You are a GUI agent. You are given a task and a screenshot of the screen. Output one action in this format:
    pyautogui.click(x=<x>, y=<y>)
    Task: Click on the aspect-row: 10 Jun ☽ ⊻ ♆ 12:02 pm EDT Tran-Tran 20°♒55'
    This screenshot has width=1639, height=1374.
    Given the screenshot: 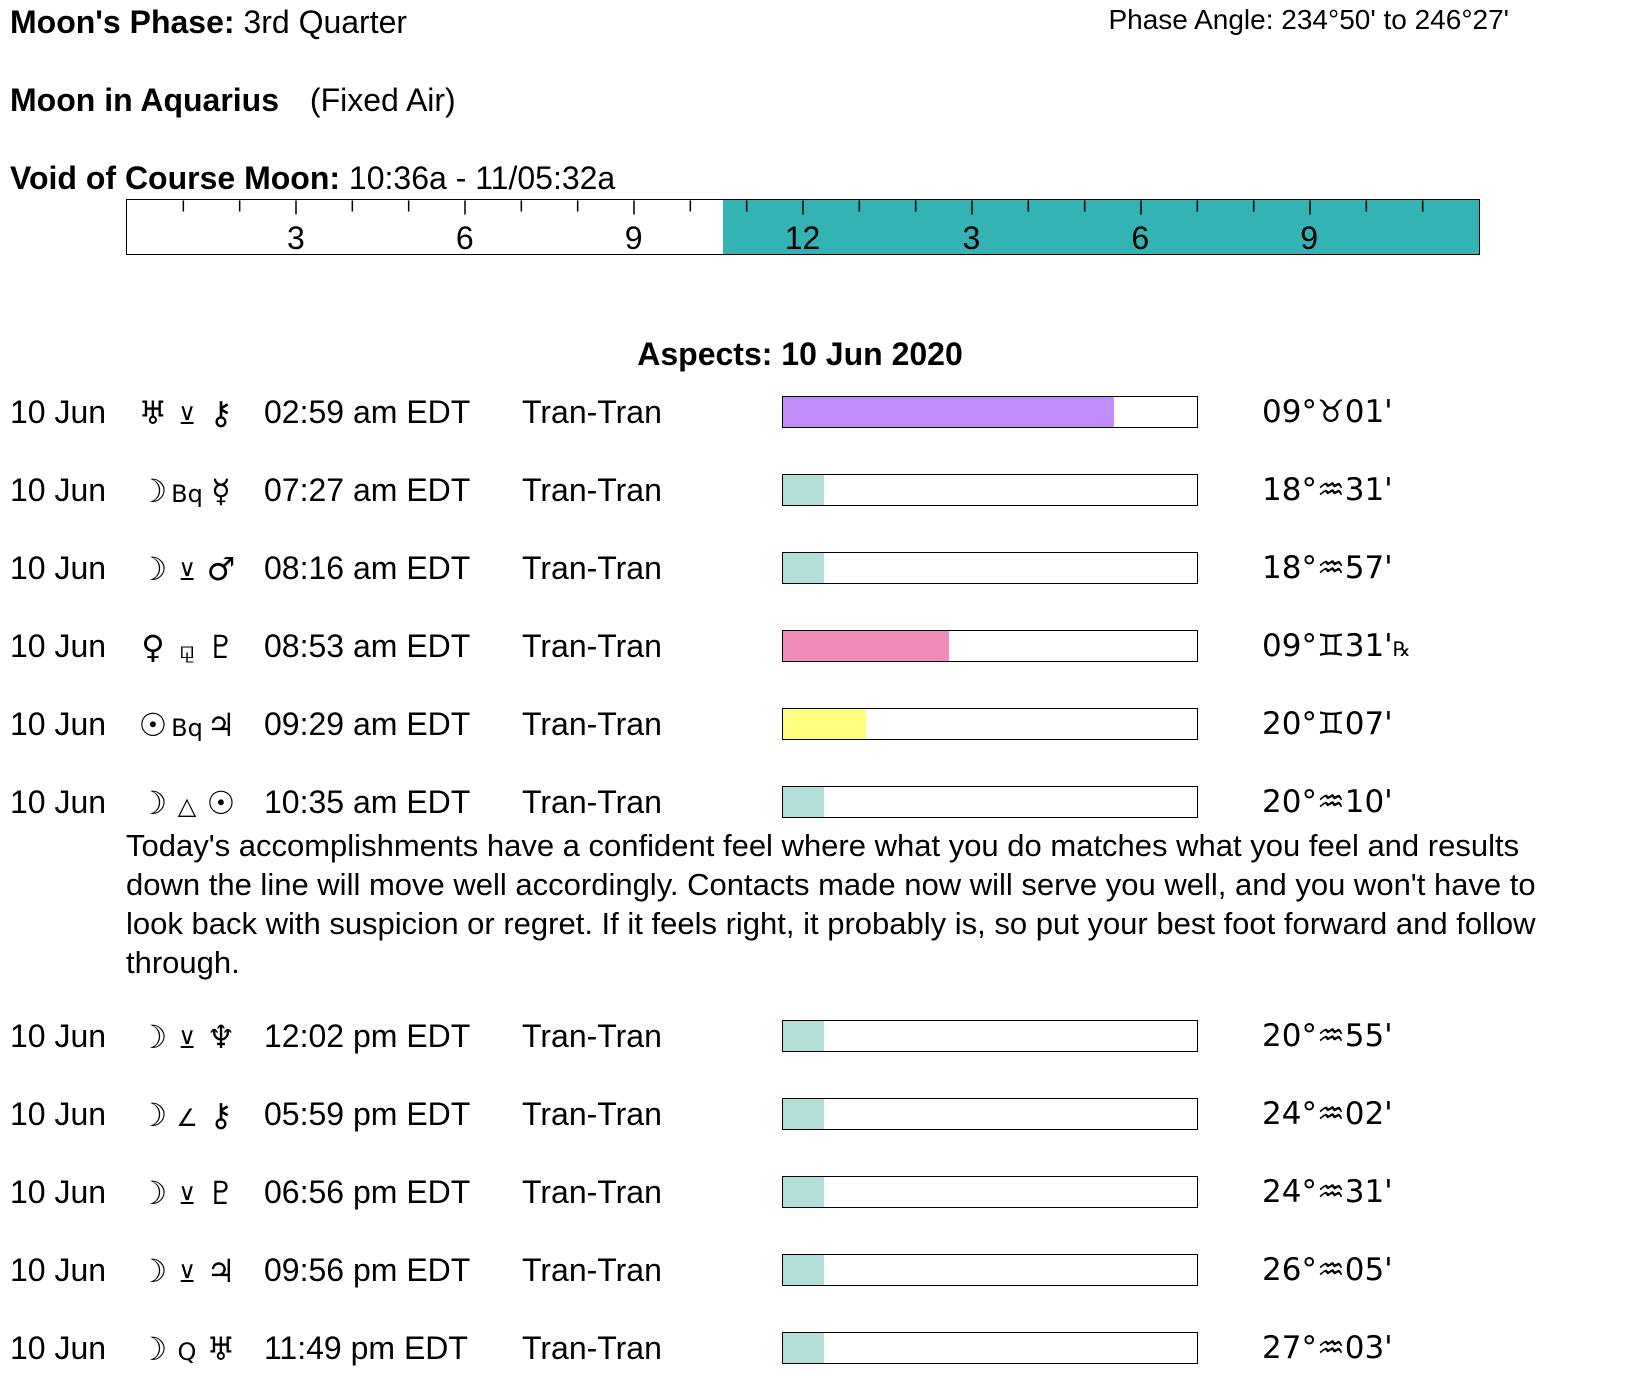 What is the action you would take?
    pyautogui.click(x=819, y=1040)
    